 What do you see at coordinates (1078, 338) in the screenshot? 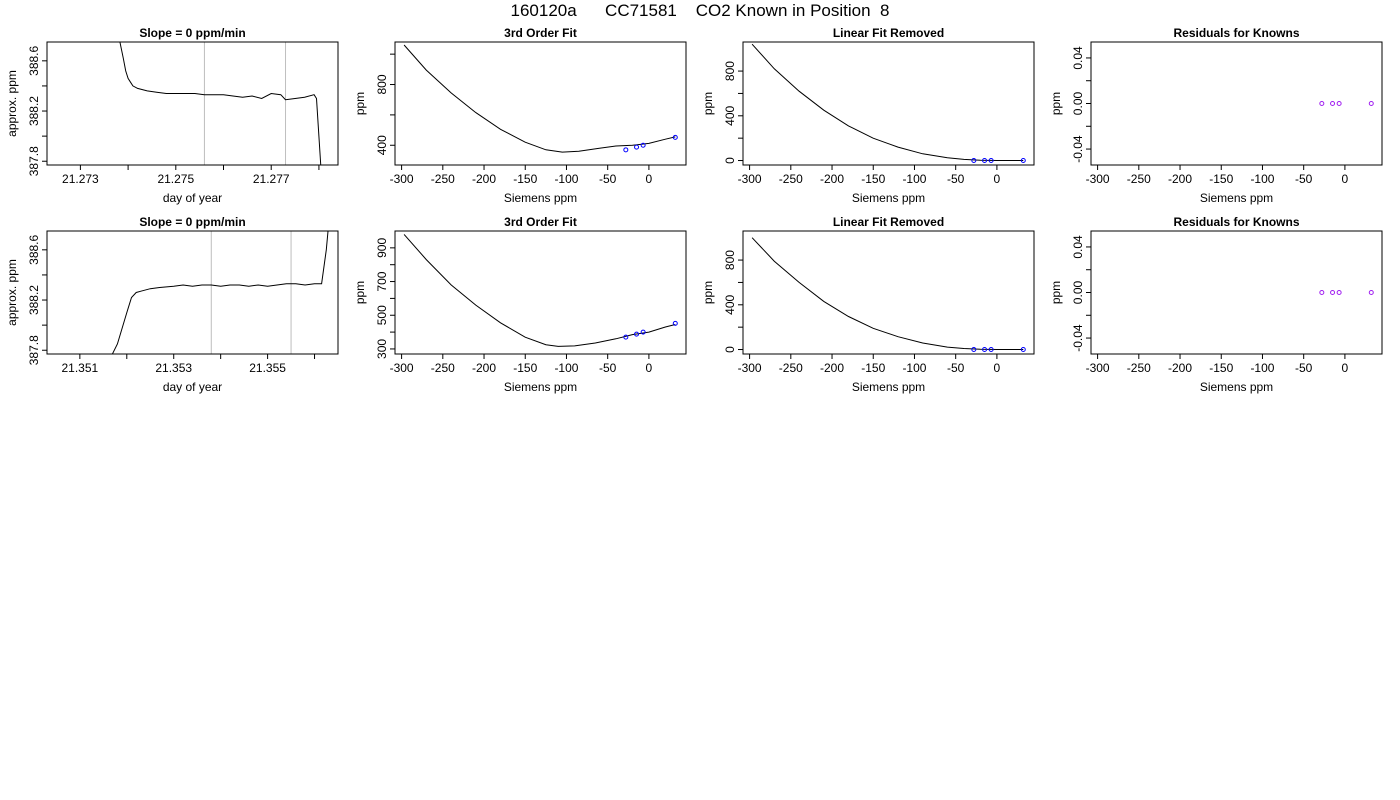
I see `y-tick-label: -0.04` at bounding box center [1078, 338].